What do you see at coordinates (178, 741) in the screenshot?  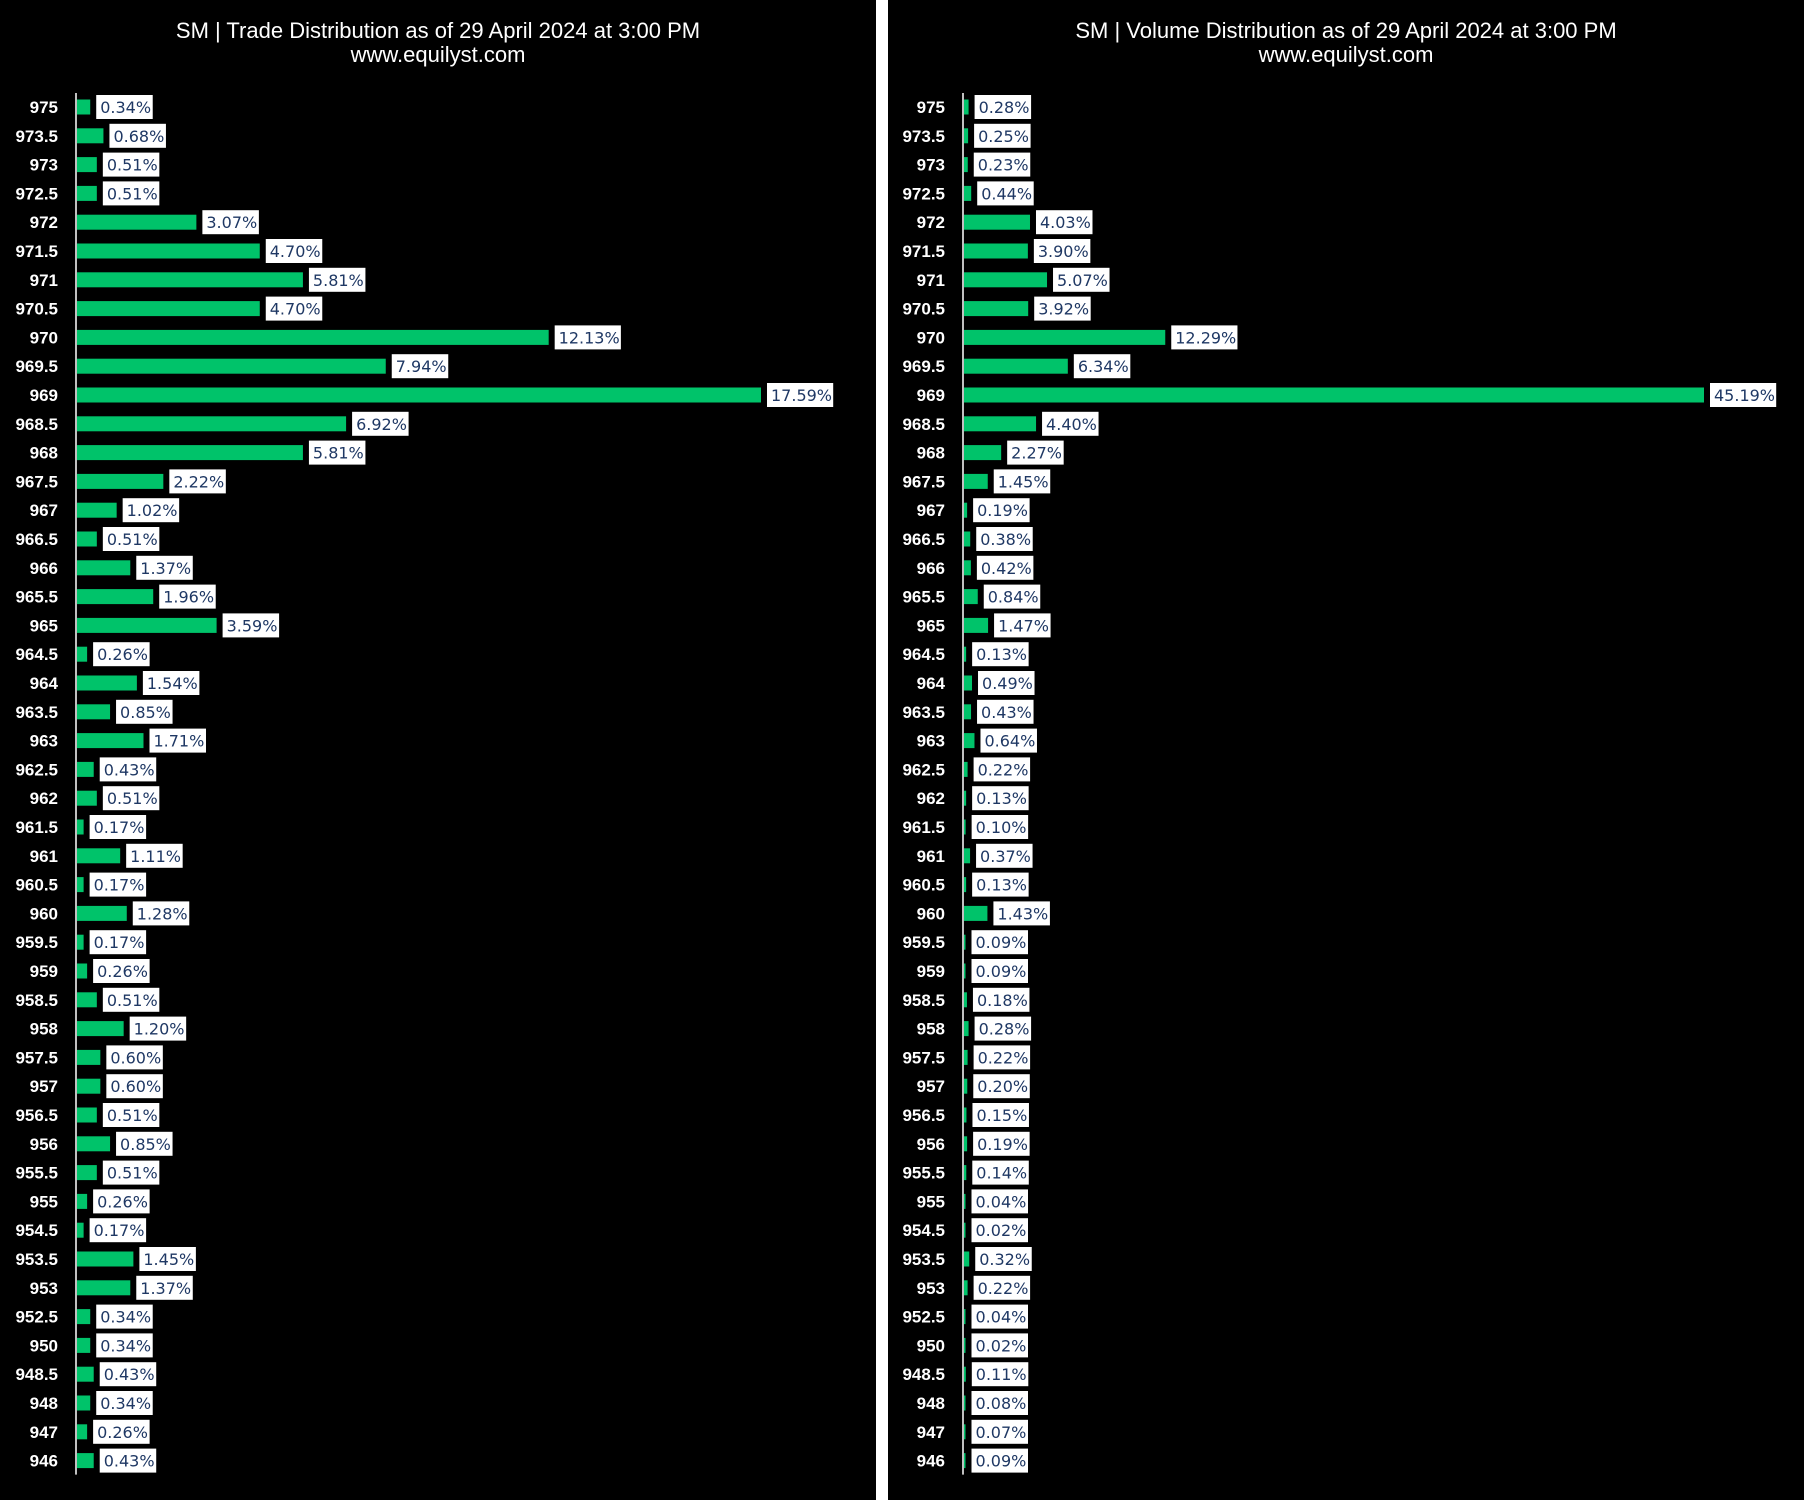 I see `data-label: 1.71%` at bounding box center [178, 741].